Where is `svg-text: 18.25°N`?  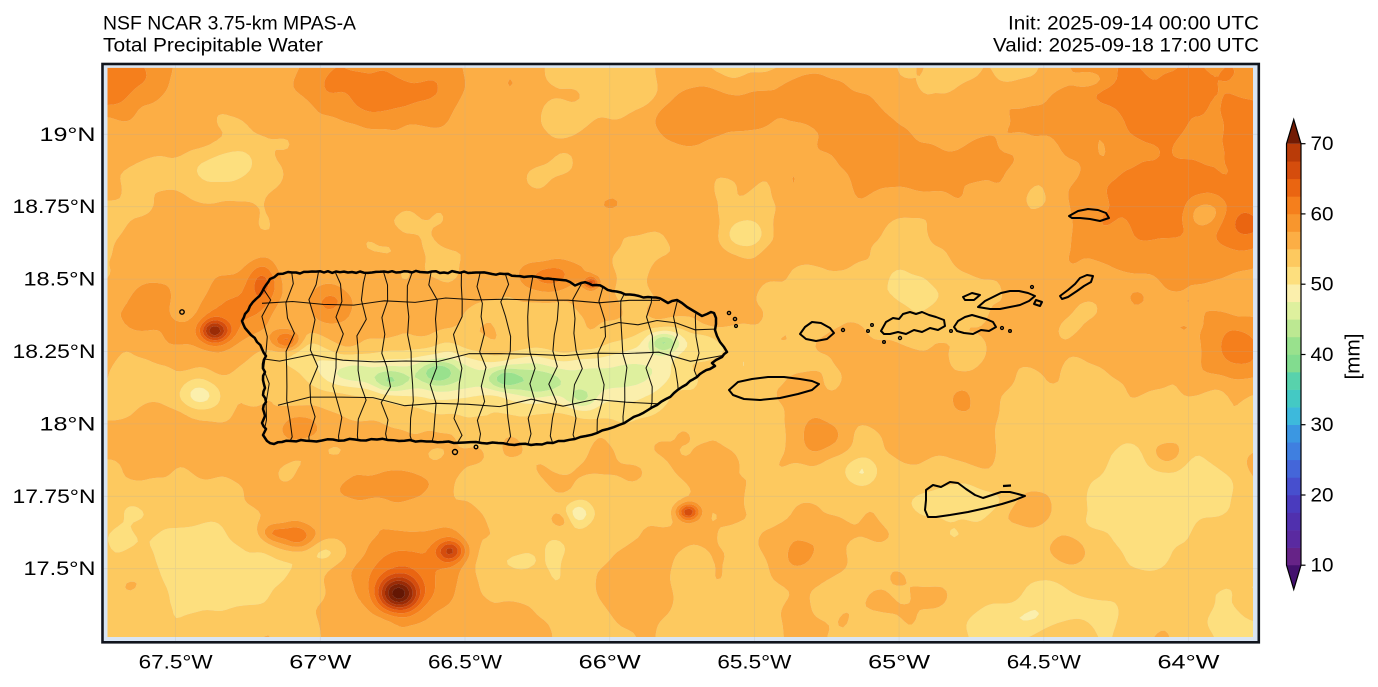
svg-text: 18.25°N is located at coordinates (54, 352).